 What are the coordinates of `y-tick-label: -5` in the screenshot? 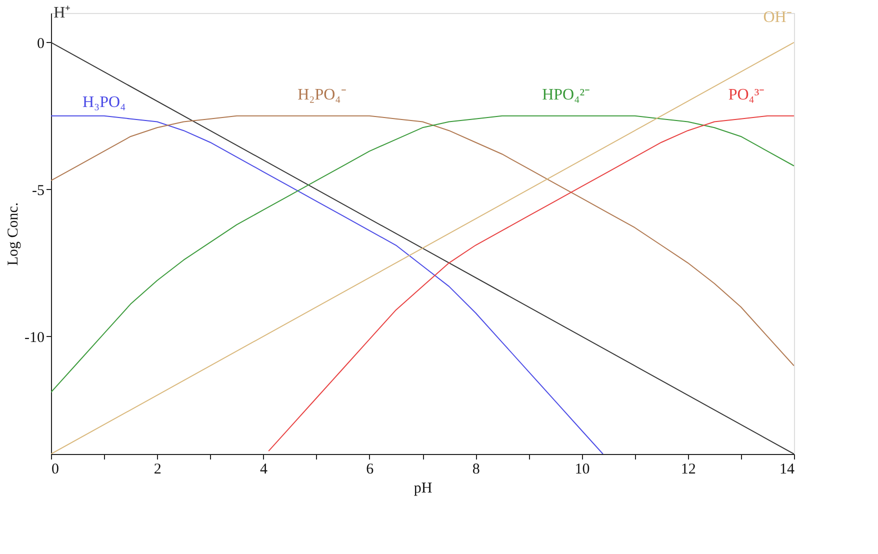 It's located at (38, 190).